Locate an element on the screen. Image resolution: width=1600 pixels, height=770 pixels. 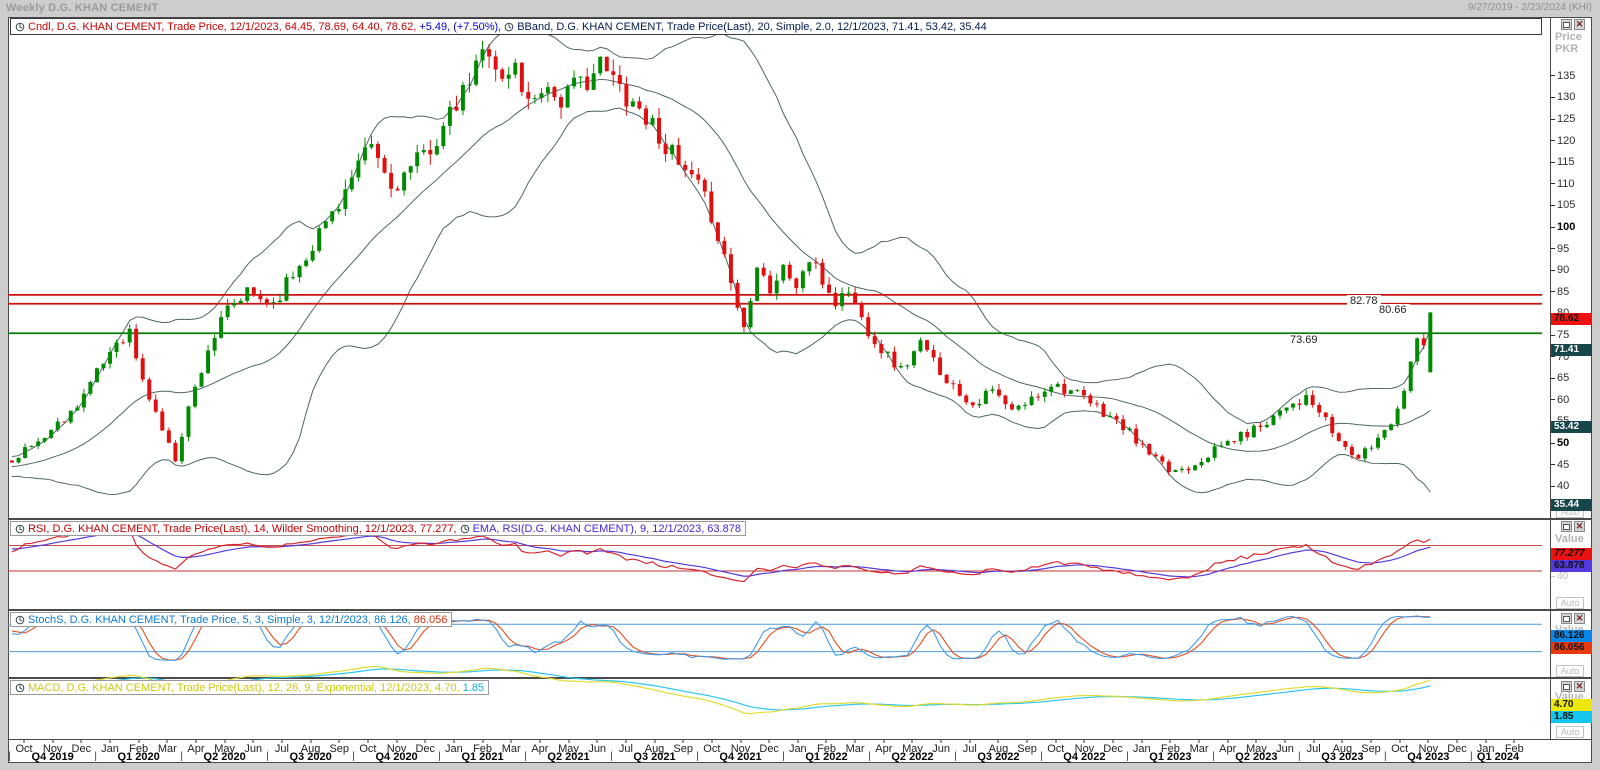
candle-change-text: +5.49, (+7.50%), is located at coordinates (460, 26).